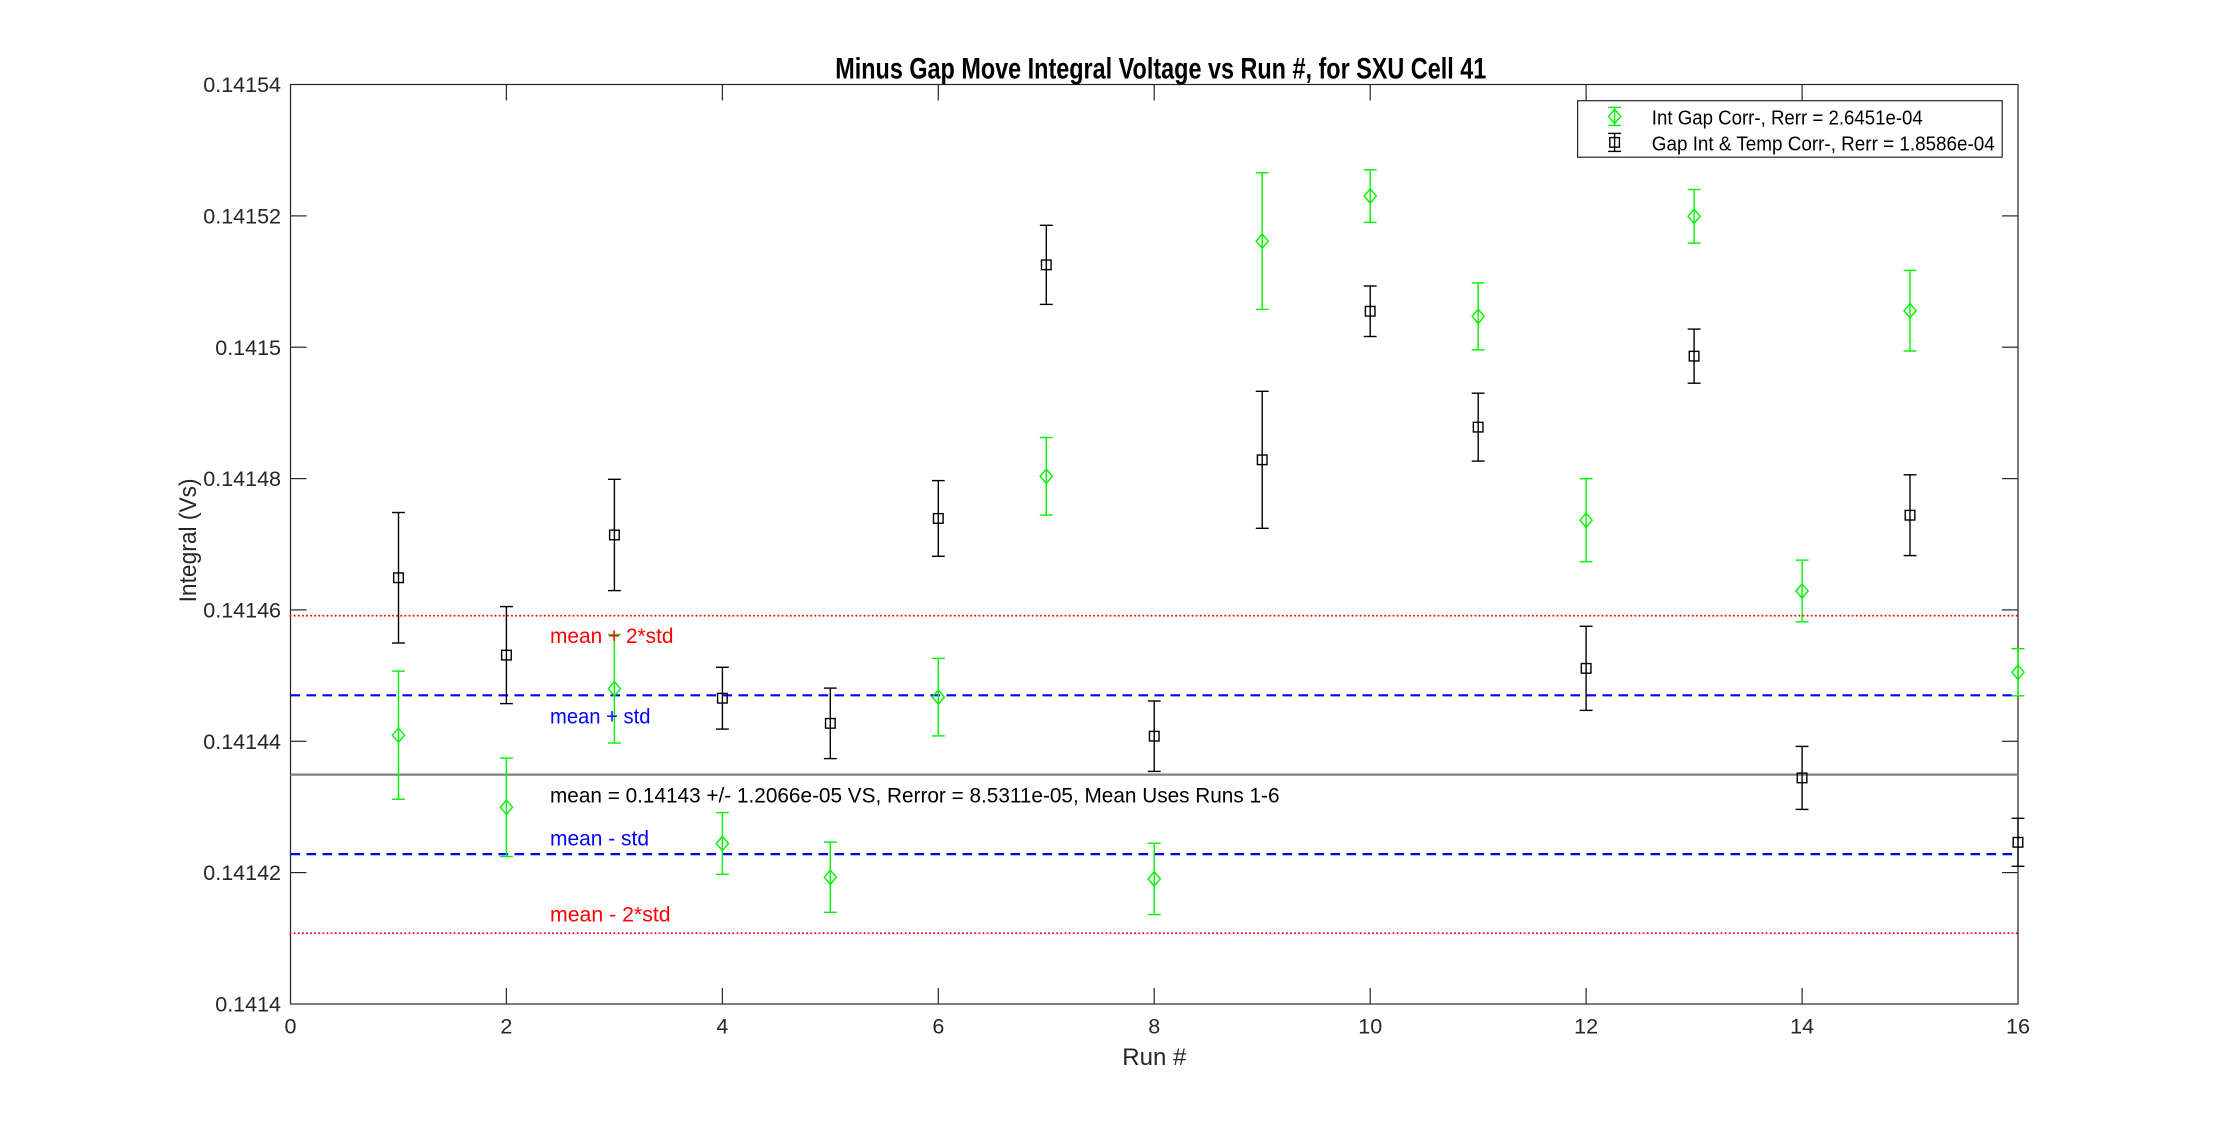 This screenshot has height=1128, width=2230. I want to click on svg-text: 0, so click(291, 1027).